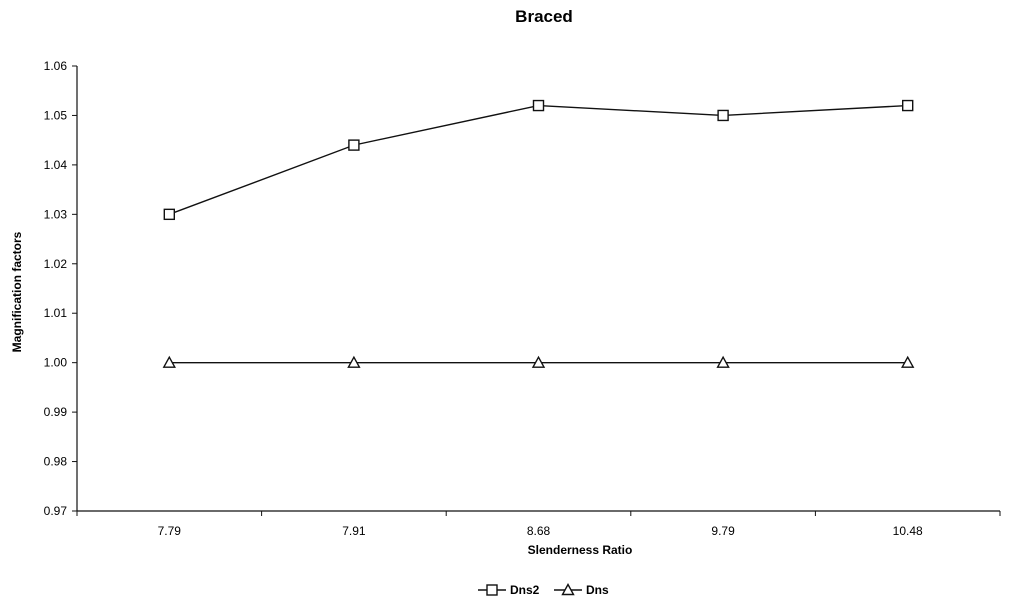  I want to click on series-dns, so click(538, 361).